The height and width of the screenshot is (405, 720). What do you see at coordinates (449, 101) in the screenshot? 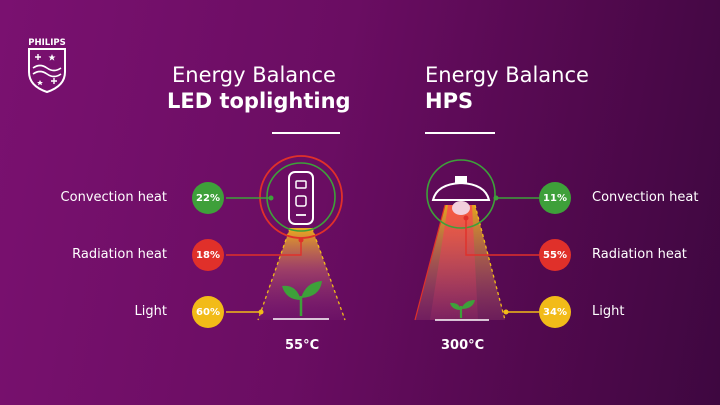
I see `right-title-line2: HPS` at bounding box center [449, 101].